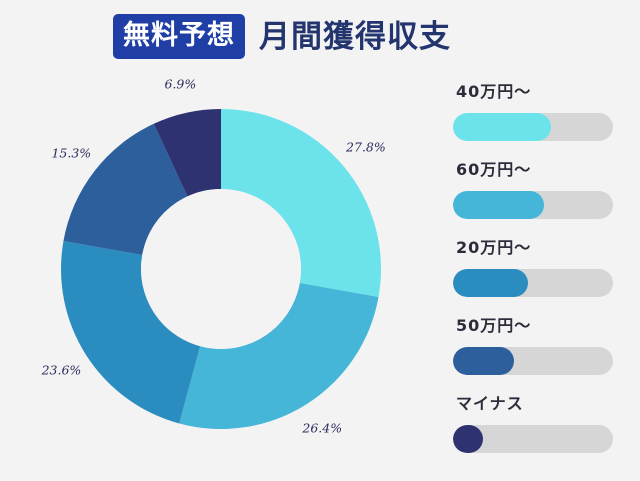 The image size is (640, 481). What do you see at coordinates (179, 36) in the screenshot?
I see `free-prediction-badge: 無料予想` at bounding box center [179, 36].